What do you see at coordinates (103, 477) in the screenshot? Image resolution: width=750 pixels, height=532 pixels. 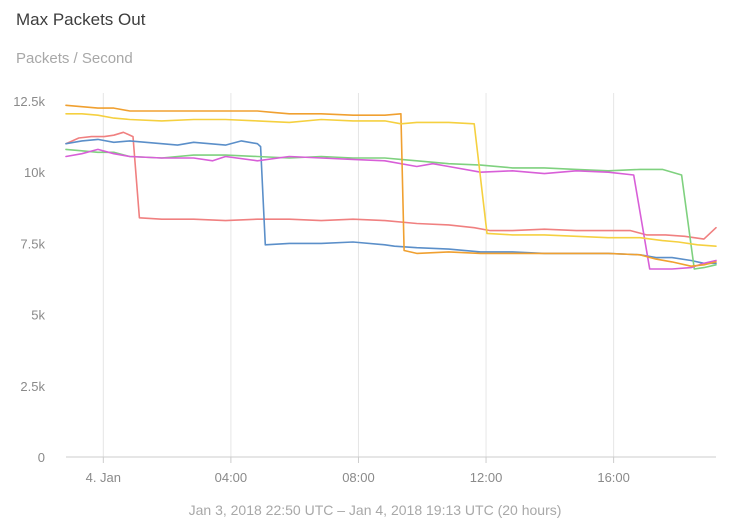 I see `x-tick-label-0: 4. Jan` at bounding box center [103, 477].